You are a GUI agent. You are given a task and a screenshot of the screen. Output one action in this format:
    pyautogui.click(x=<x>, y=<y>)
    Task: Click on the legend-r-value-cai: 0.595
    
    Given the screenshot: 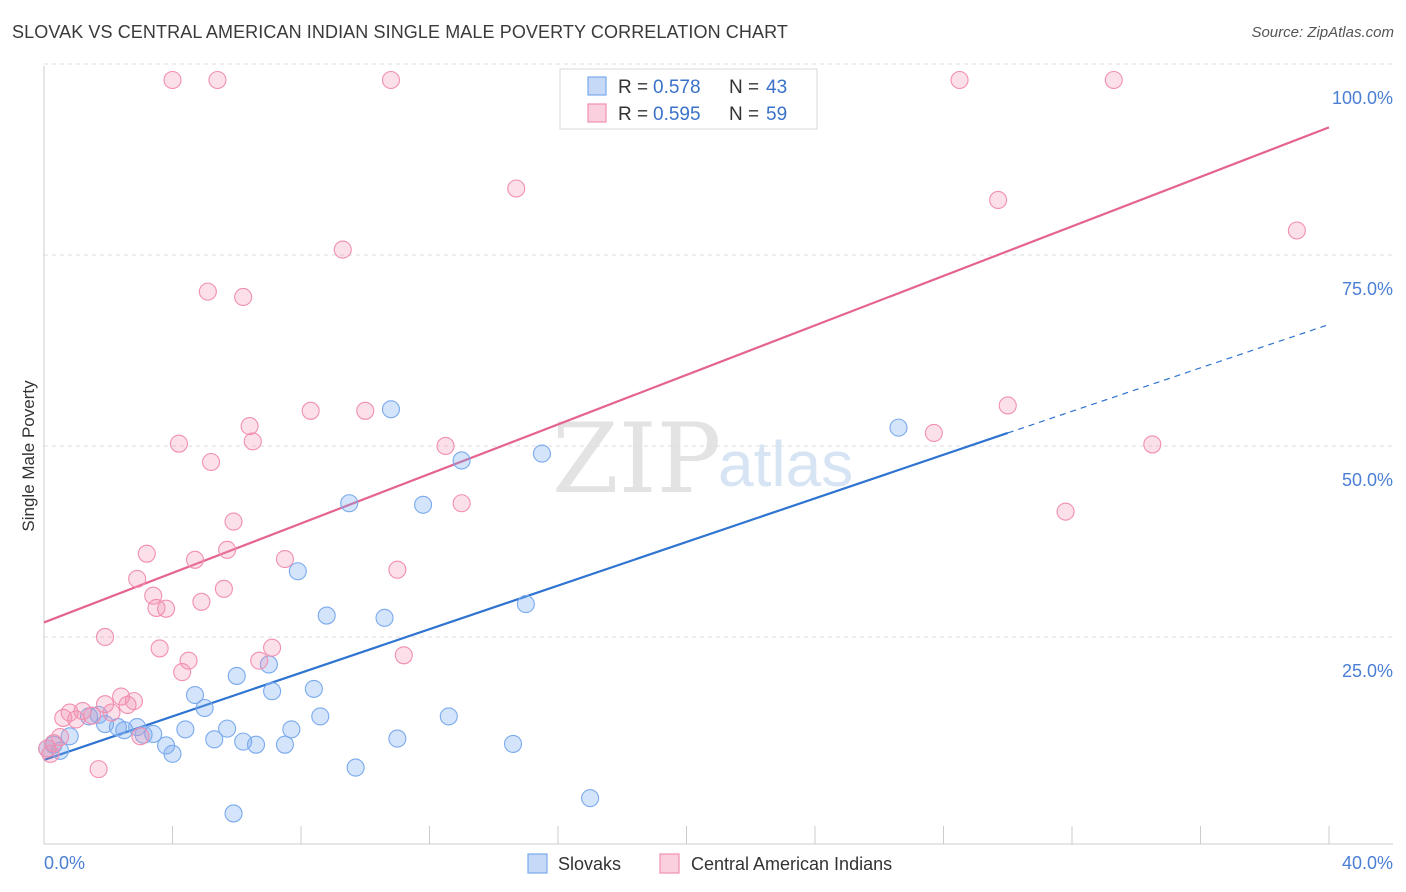 What is the action you would take?
    pyautogui.click(x=677, y=114)
    